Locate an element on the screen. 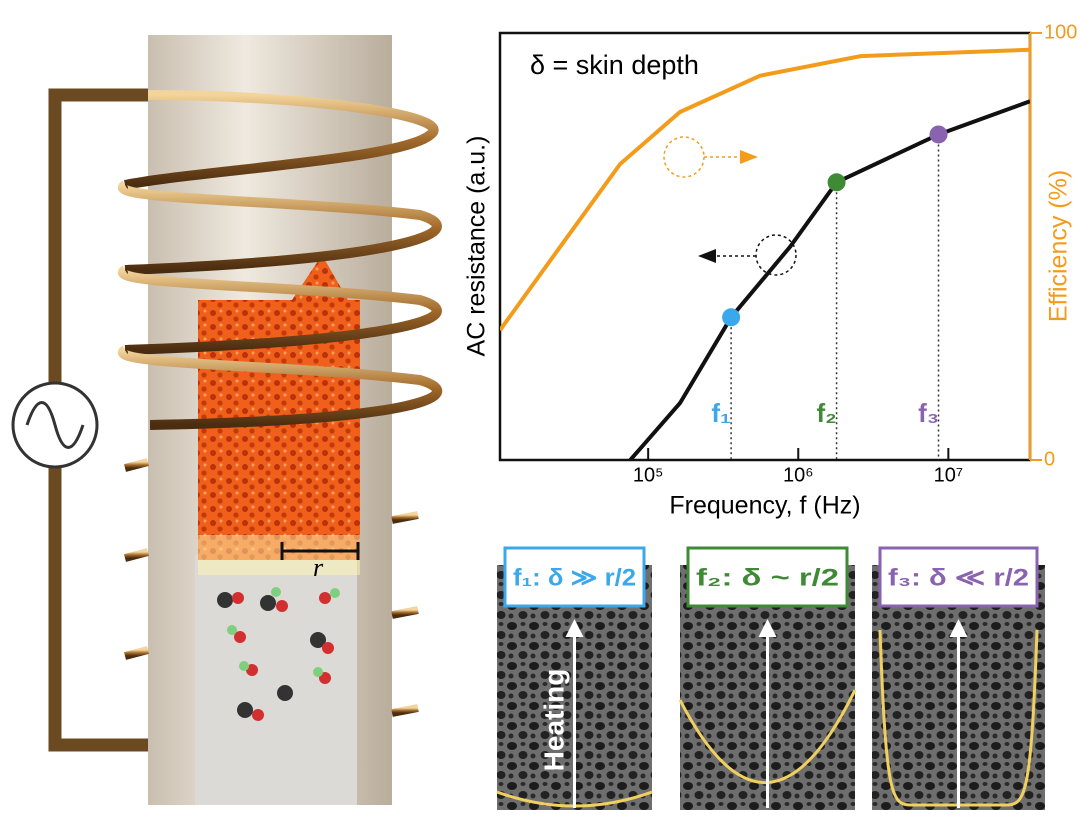  x-axis-label: Frequency, f (Hz) is located at coordinates (764, 506).